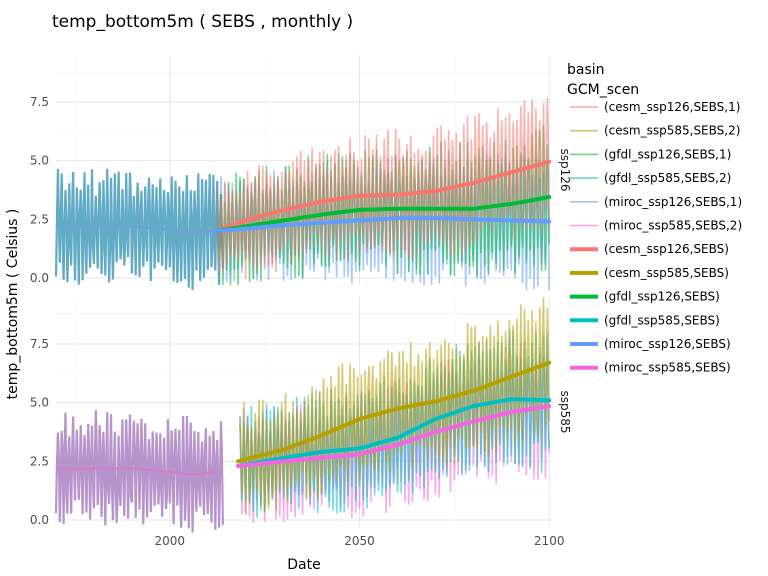 The width and height of the screenshot is (768, 576). What do you see at coordinates (672, 107) in the screenshot?
I see `legend-label: (cesm_ssp126,SEBS,1)` at bounding box center [672, 107].